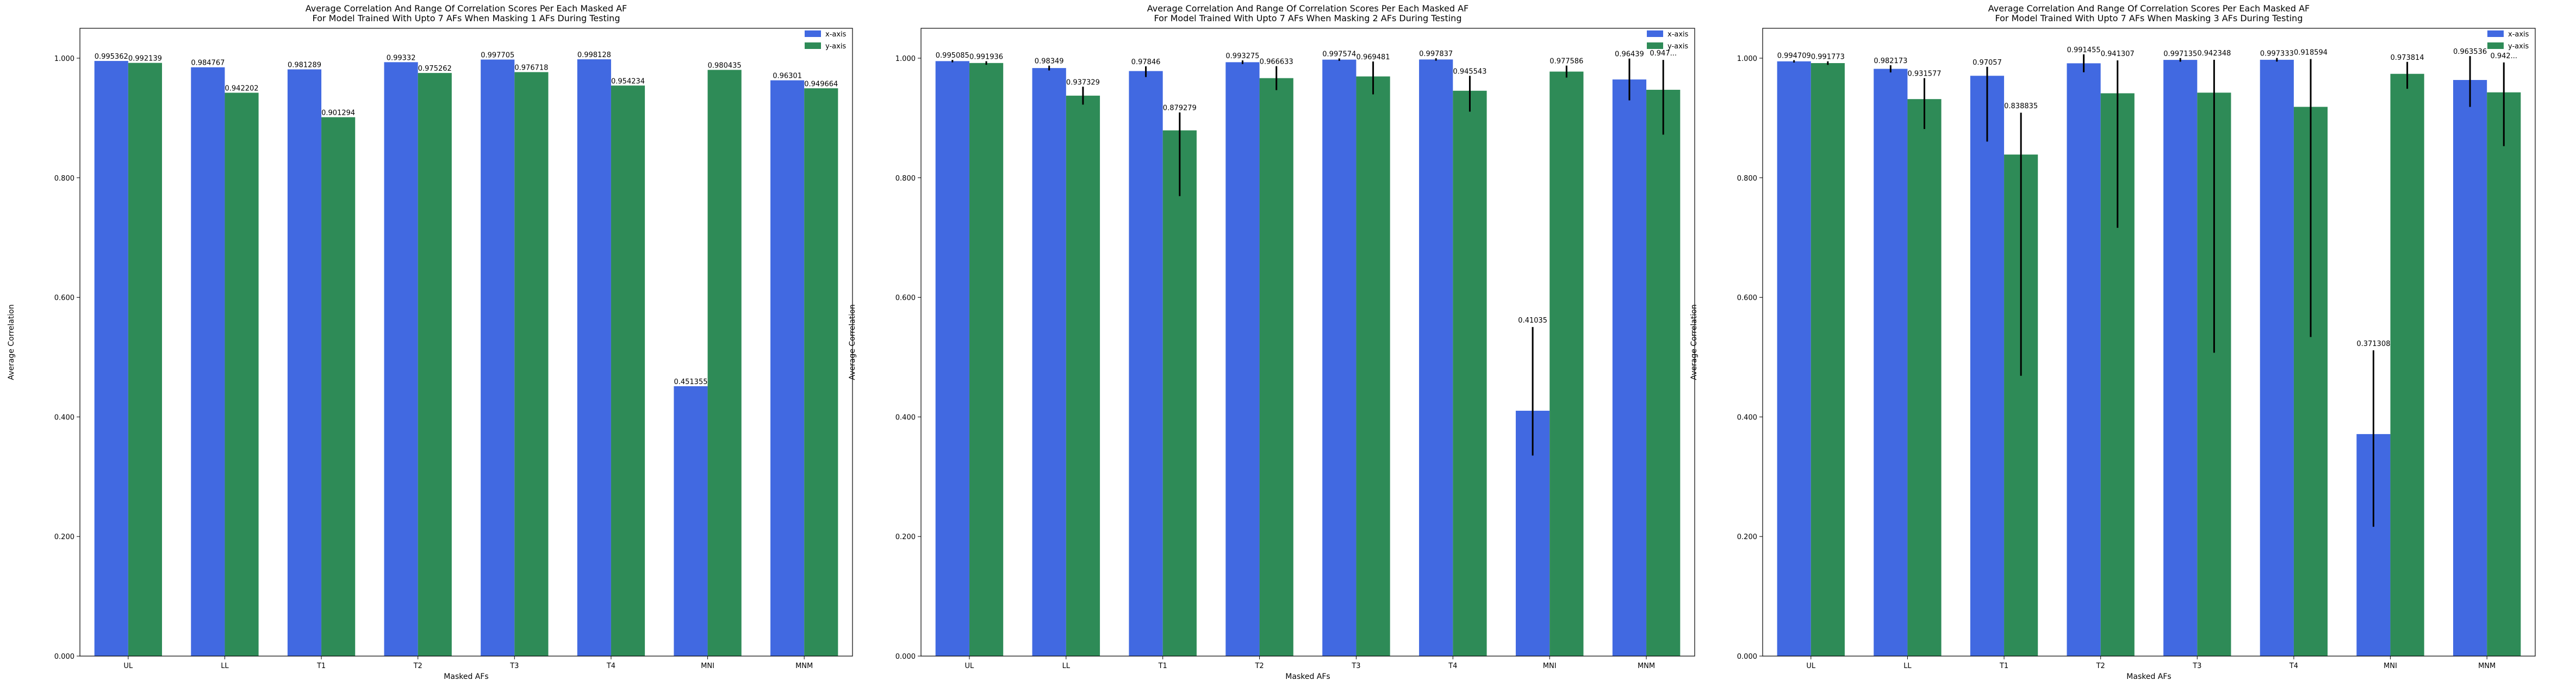 The height and width of the screenshot is (686, 2576). I want to click on data-label-y-axis-T3: 0.969481, so click(1373, 57).